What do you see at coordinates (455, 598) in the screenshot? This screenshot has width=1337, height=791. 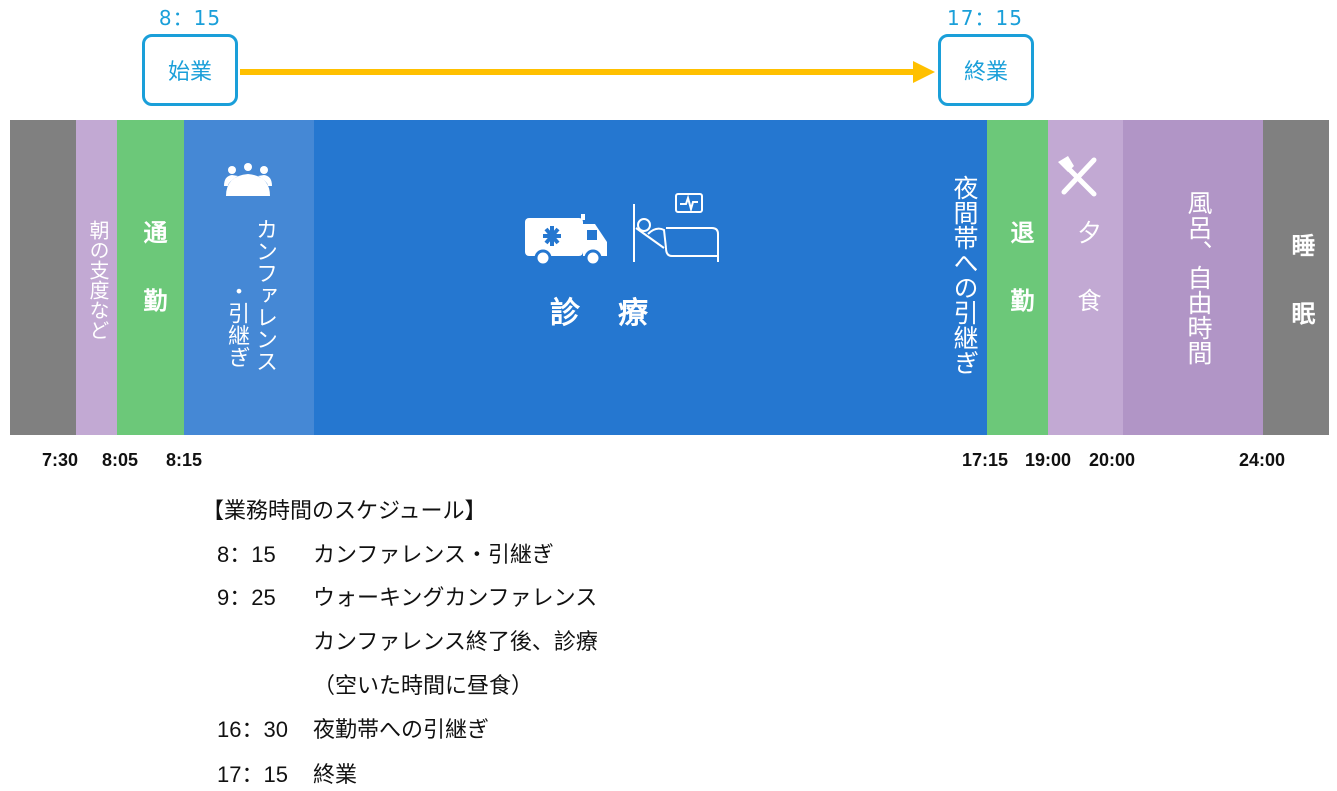 I see `schedule-text: ウォーキングカンファレンス` at bounding box center [455, 598].